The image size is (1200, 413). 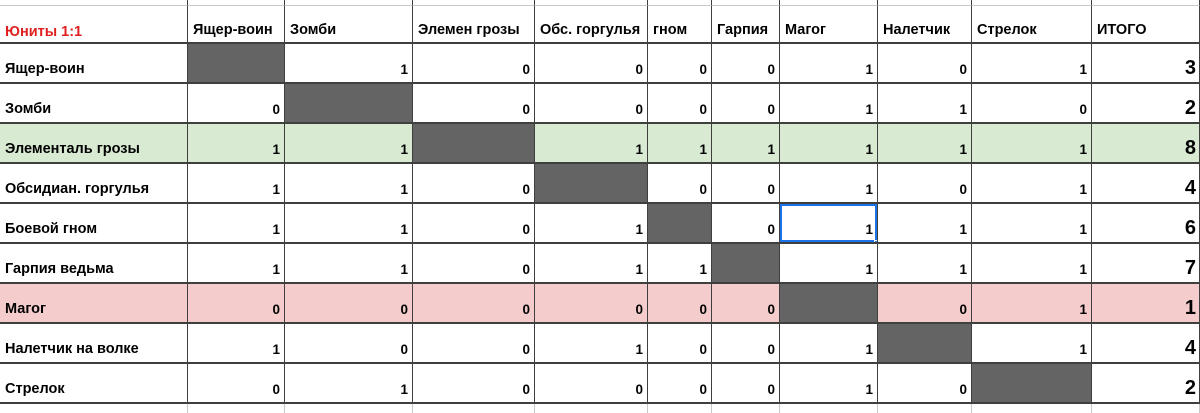 I want to click on col-header-6: Магог, so click(x=829, y=25).